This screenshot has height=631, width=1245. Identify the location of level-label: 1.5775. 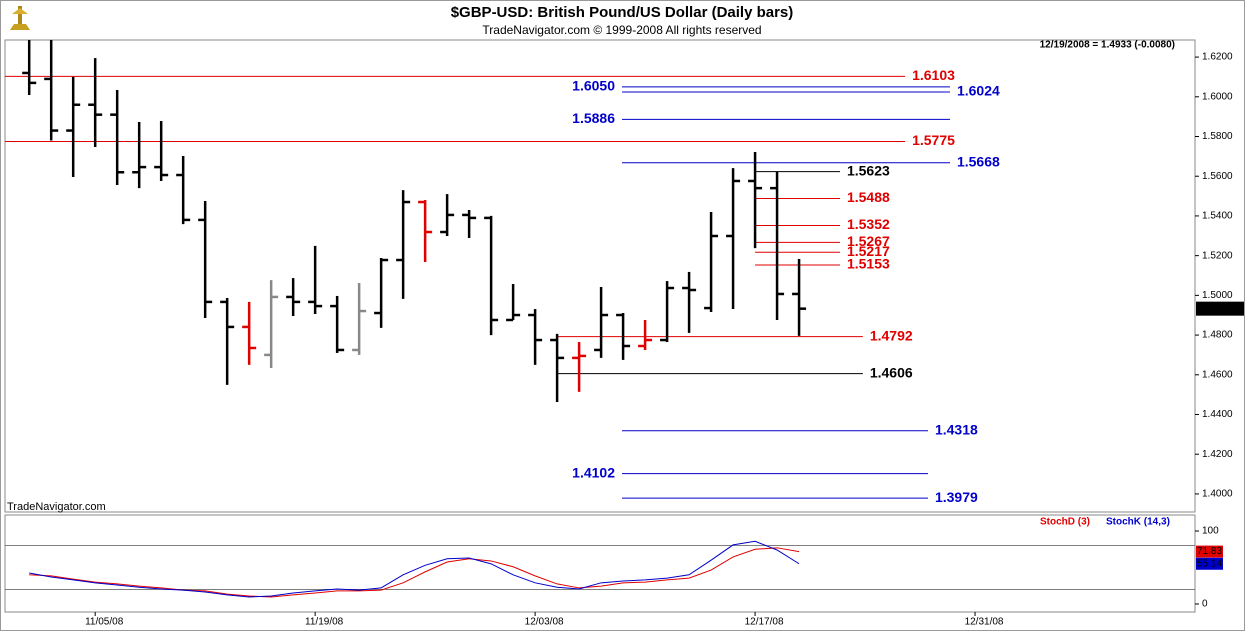
(933, 140).